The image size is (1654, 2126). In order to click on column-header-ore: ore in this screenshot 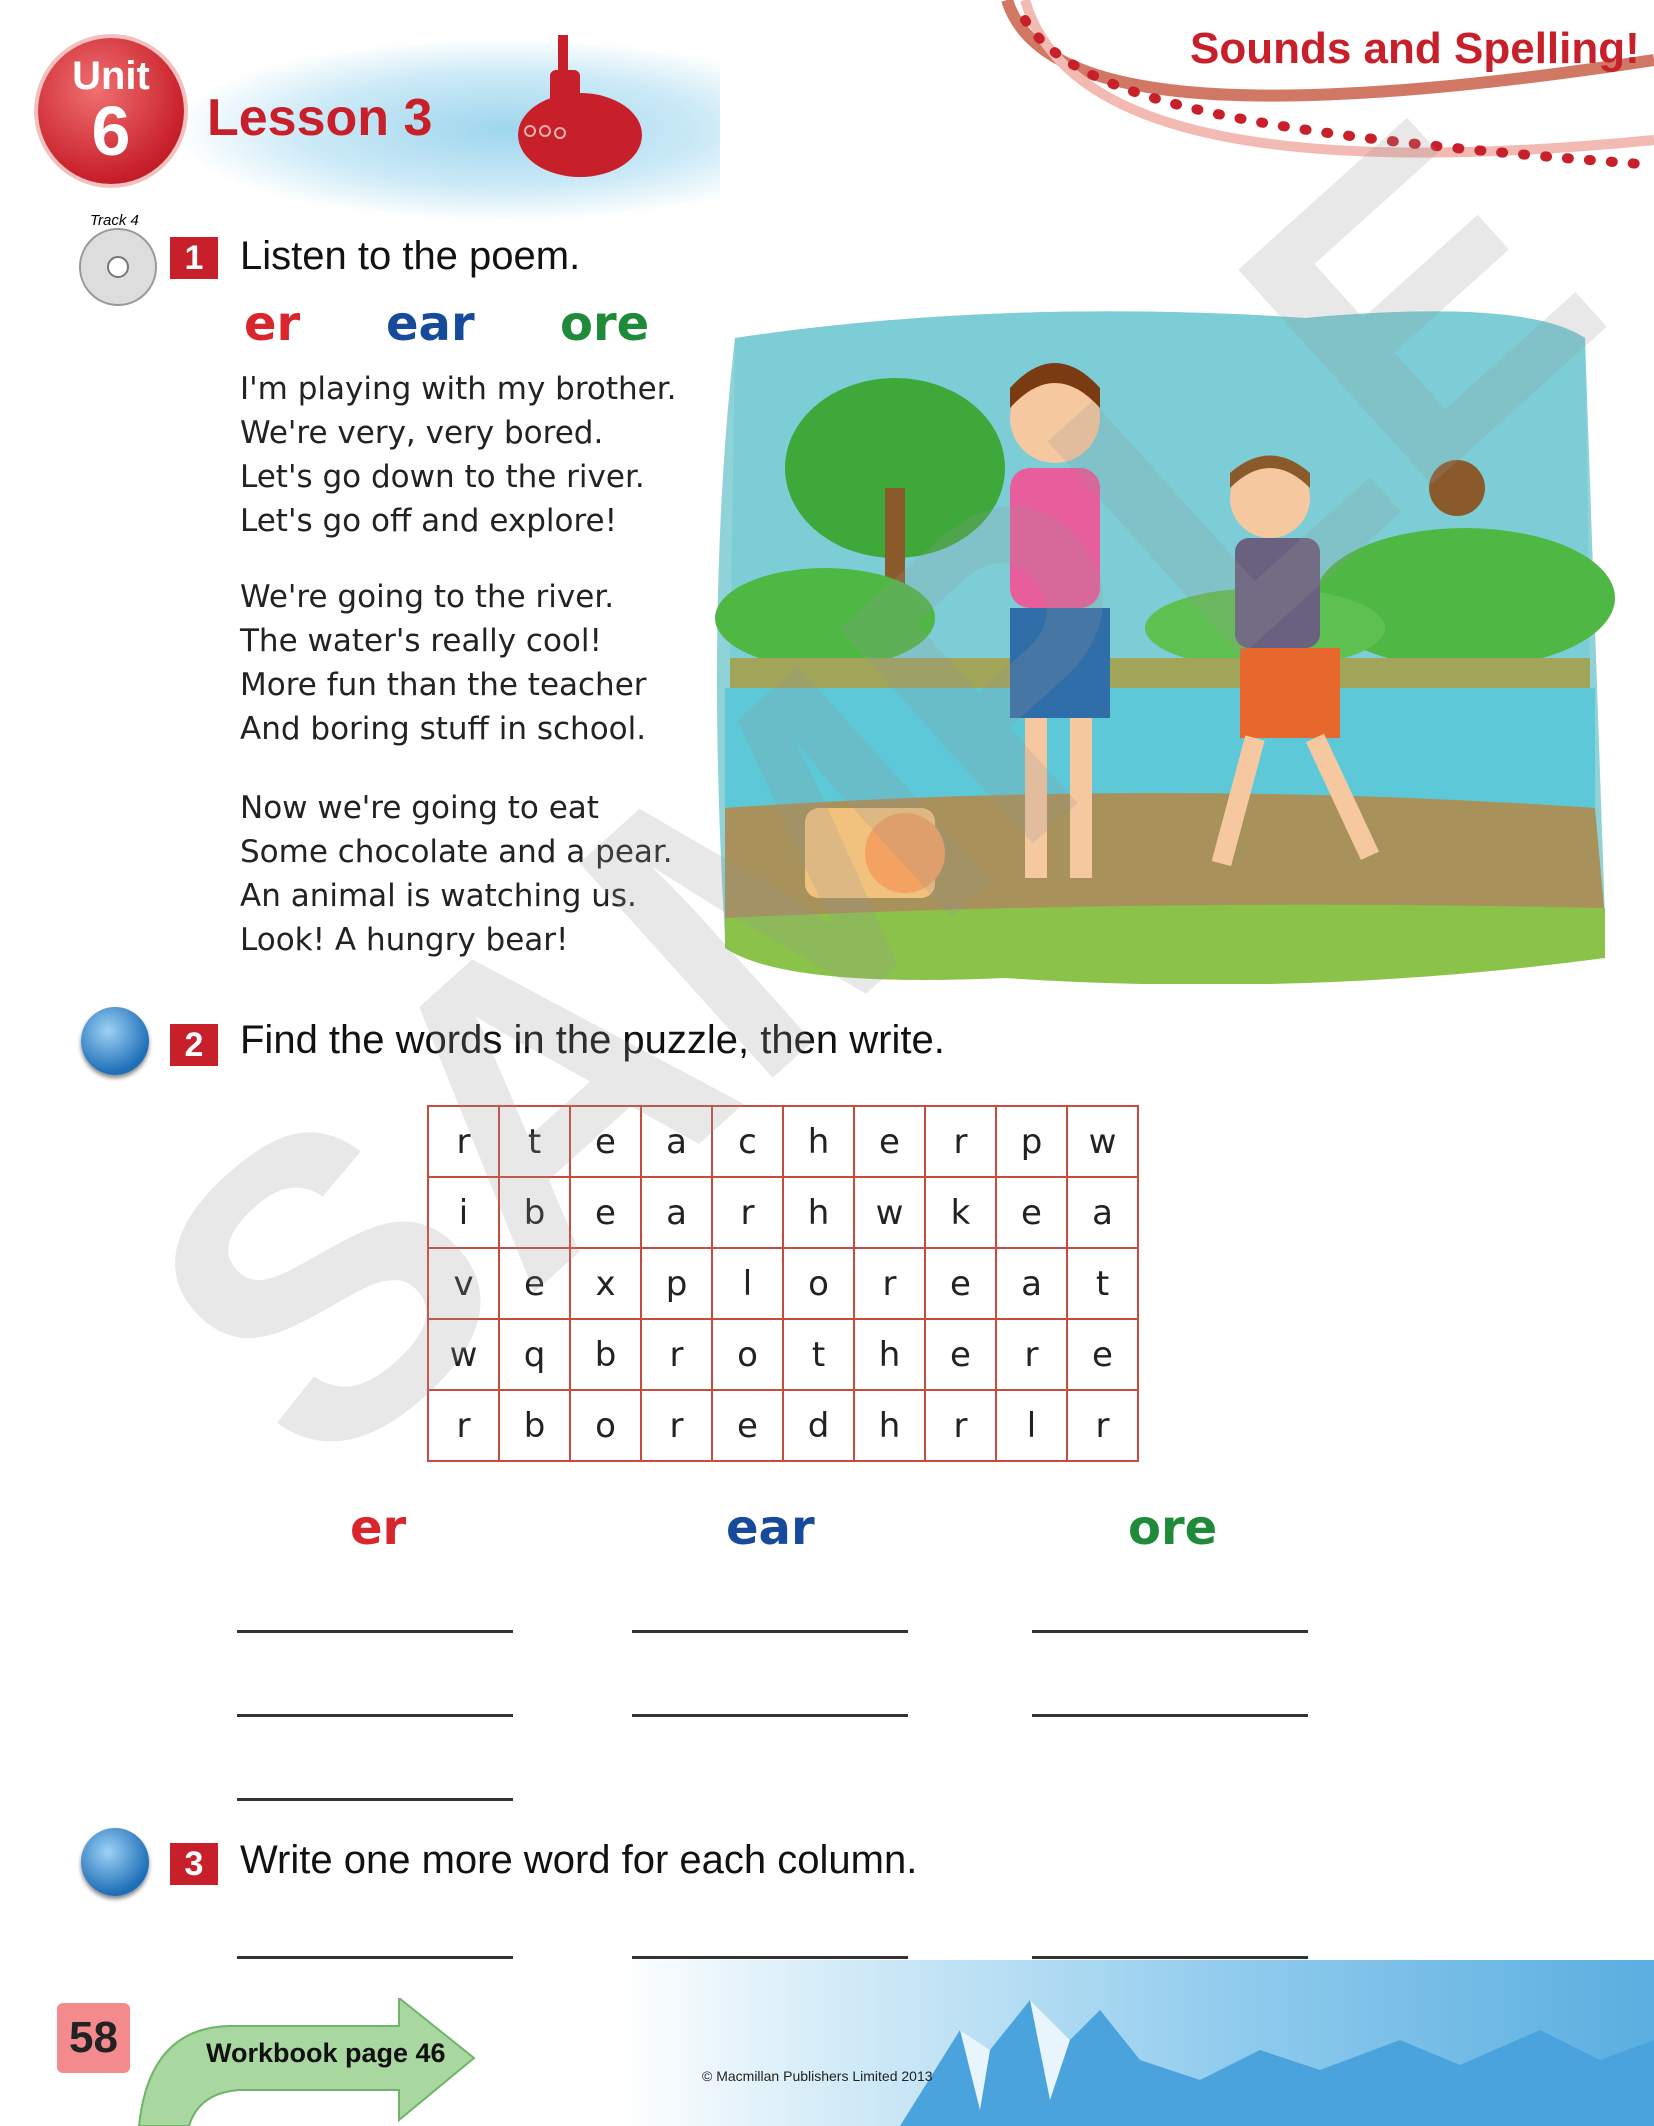, I will do `click(1173, 1528)`.